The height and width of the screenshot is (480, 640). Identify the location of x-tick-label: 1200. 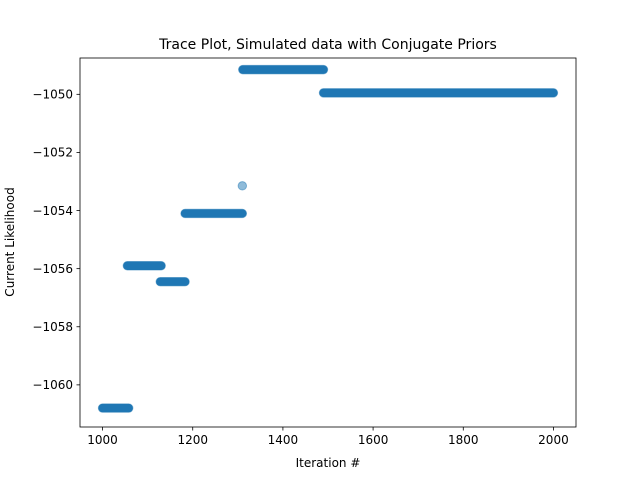
(192, 440).